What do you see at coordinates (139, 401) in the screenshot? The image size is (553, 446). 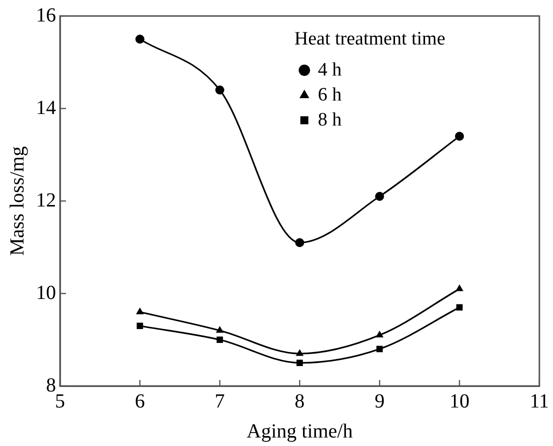 I see `x-tick-label: 6` at bounding box center [139, 401].